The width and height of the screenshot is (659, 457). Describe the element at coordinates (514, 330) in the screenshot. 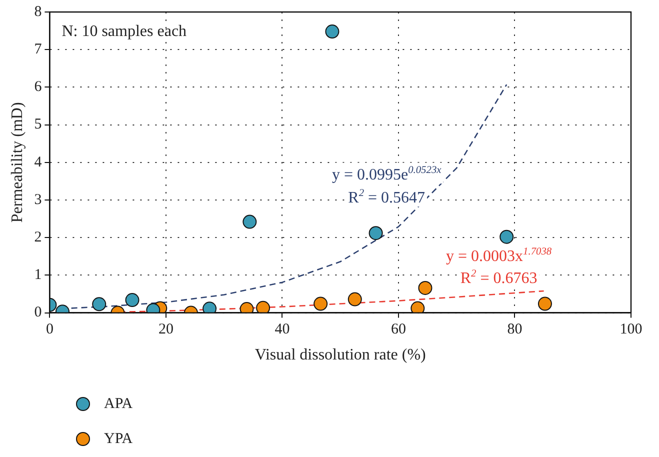

I see `x-tick-label: 80` at that location.